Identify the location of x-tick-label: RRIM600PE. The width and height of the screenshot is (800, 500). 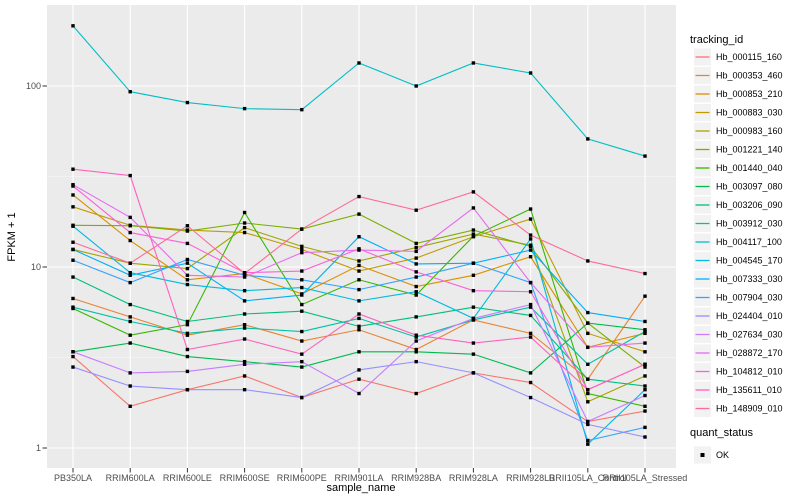
(302, 478).